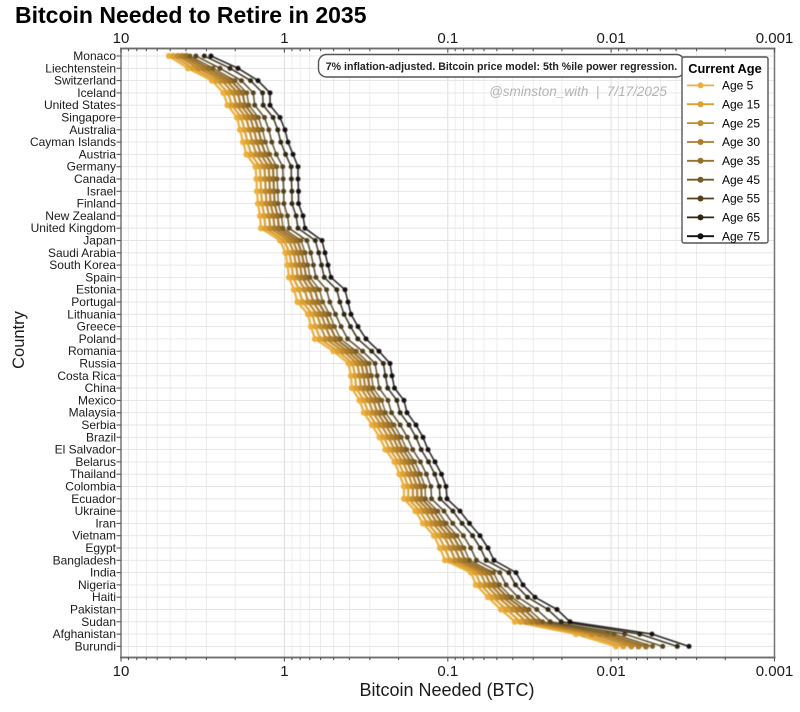 This screenshot has height=712, width=800. What do you see at coordinates (578, 91) in the screenshot?
I see `svg-text: @sminston_with | 7/17/2025` at bounding box center [578, 91].